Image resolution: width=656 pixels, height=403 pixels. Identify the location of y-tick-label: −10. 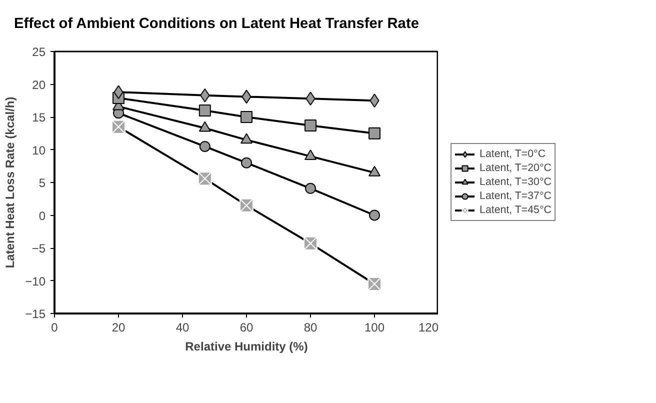
(35, 281).